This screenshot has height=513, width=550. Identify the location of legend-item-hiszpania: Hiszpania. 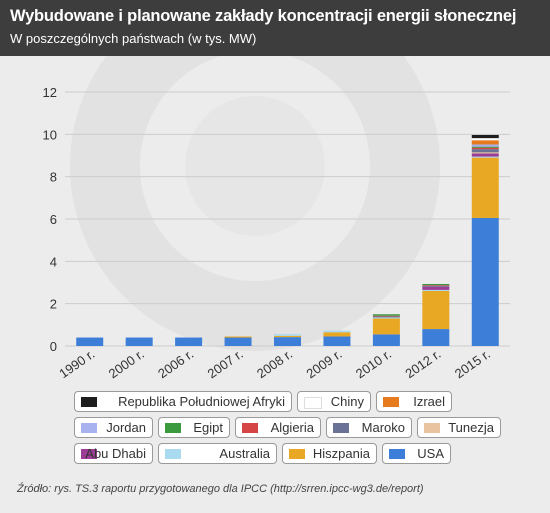
(329, 453).